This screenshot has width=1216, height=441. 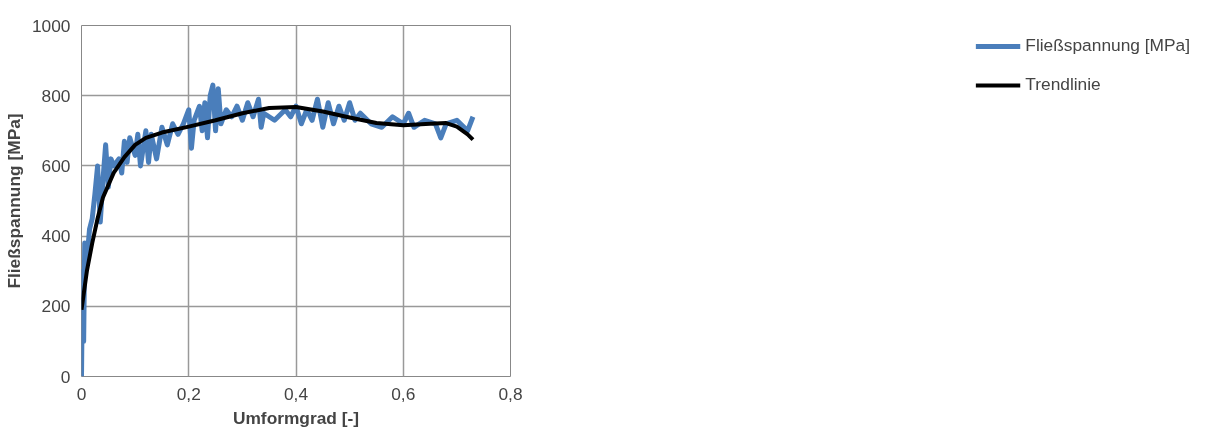 I want to click on x-tick-label: 0,4, so click(x=296, y=393).